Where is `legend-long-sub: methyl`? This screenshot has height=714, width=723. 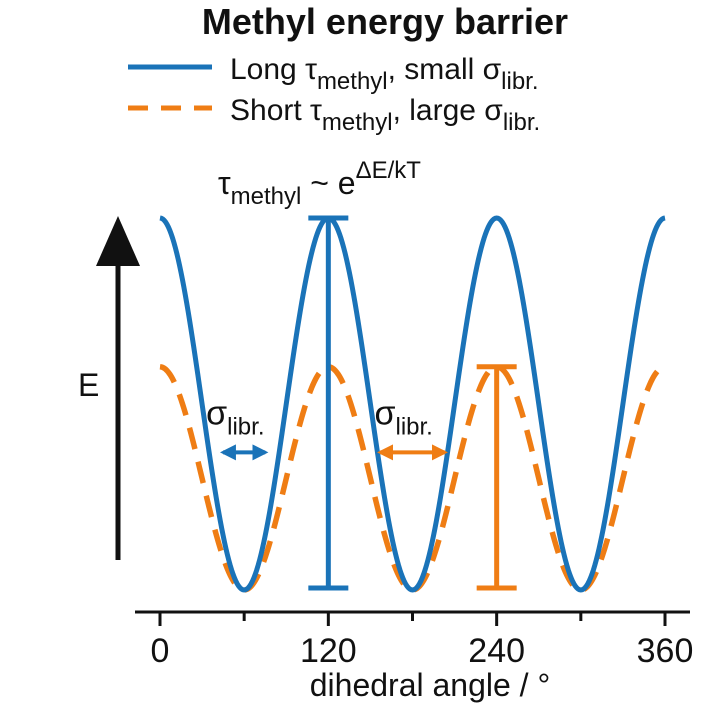
legend-long-sub: methyl is located at coordinates (352, 81).